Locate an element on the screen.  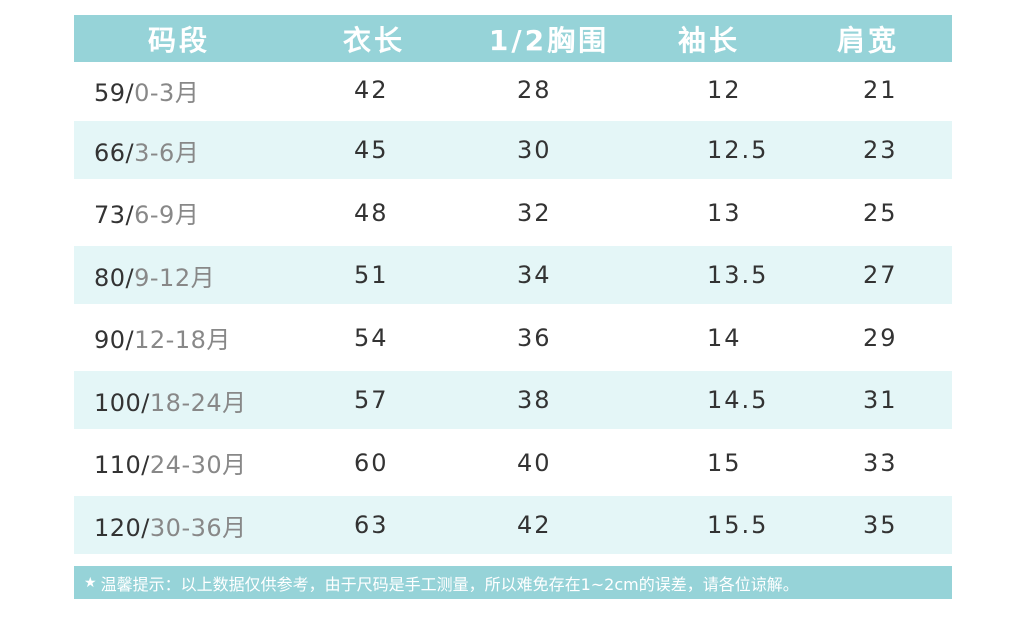
chest-cell: 42 is located at coordinates (534, 525).